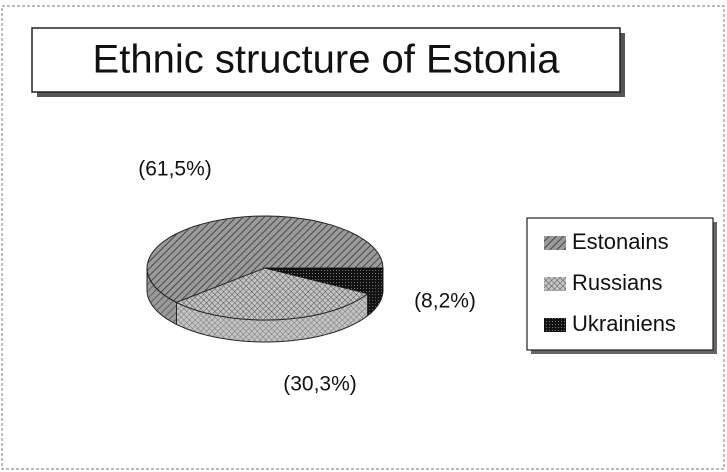 The height and width of the screenshot is (472, 727). Describe the element at coordinates (617, 282) in the screenshot. I see `legend-label: Russians` at that location.